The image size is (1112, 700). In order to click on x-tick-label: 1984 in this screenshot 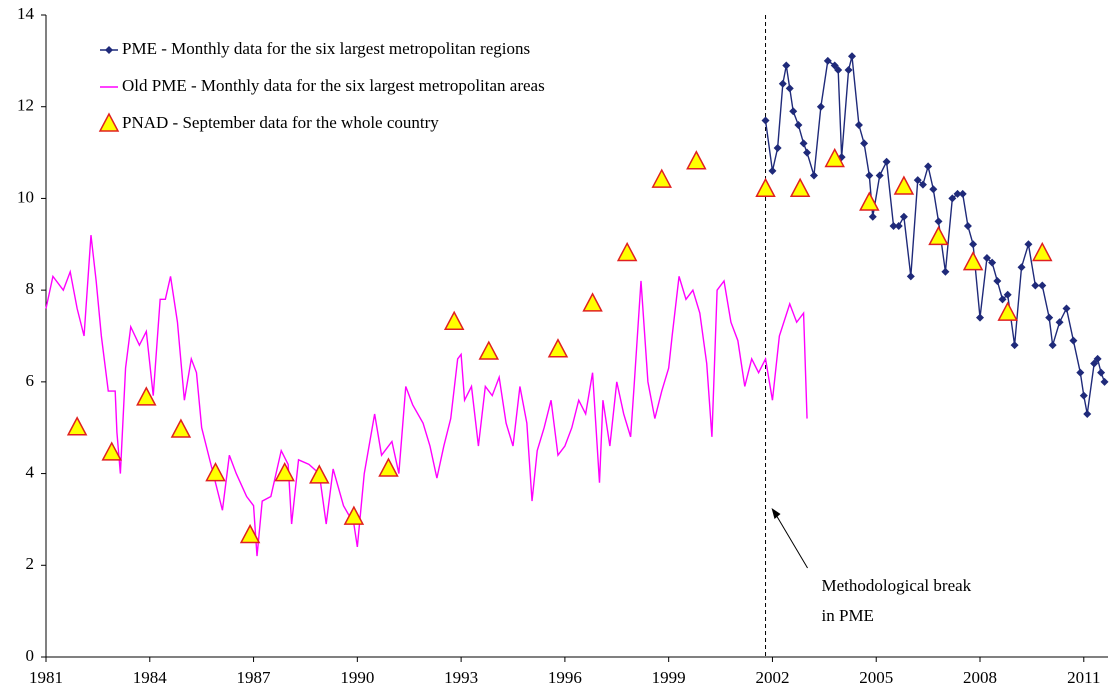, I will do `click(150, 677)`.